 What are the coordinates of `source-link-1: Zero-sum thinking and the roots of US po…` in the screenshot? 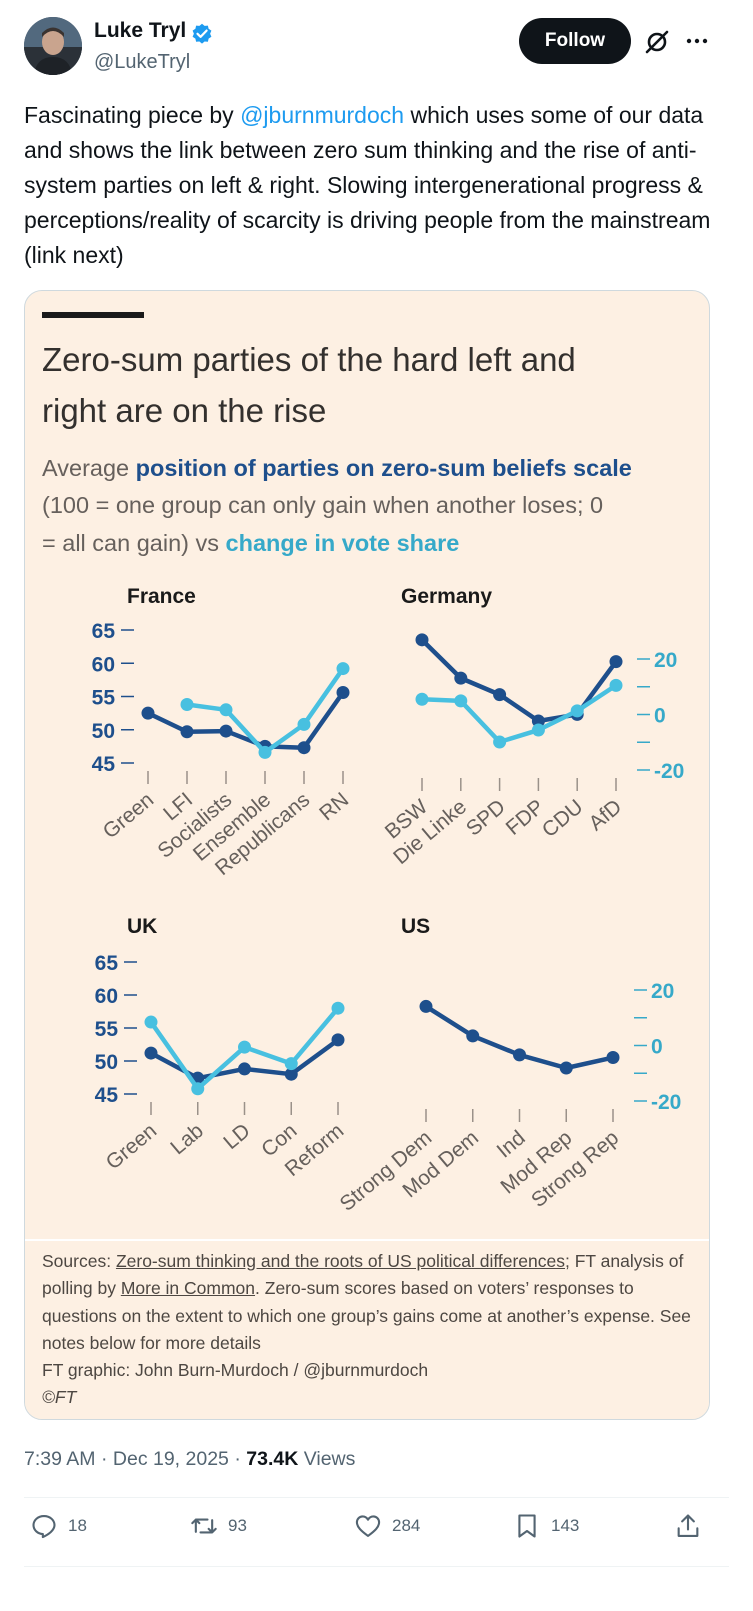 It's located at (340, 1261).